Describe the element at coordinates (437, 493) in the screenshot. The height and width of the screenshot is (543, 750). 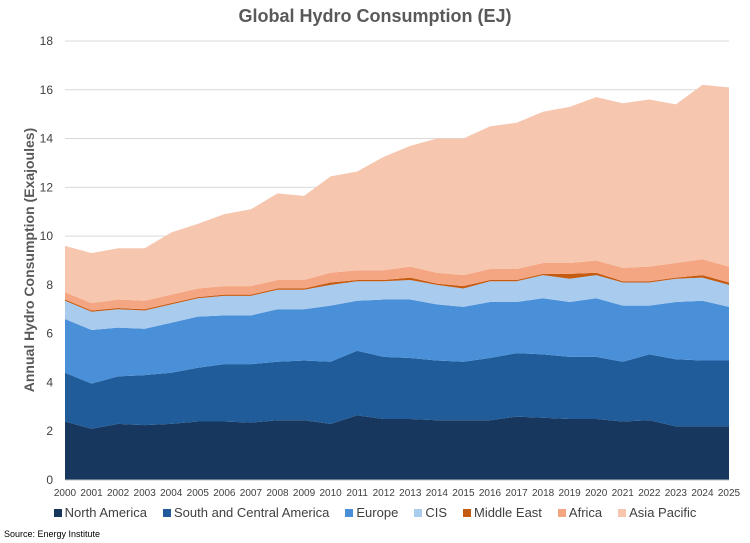
I see `x-tick-label: 2014` at that location.